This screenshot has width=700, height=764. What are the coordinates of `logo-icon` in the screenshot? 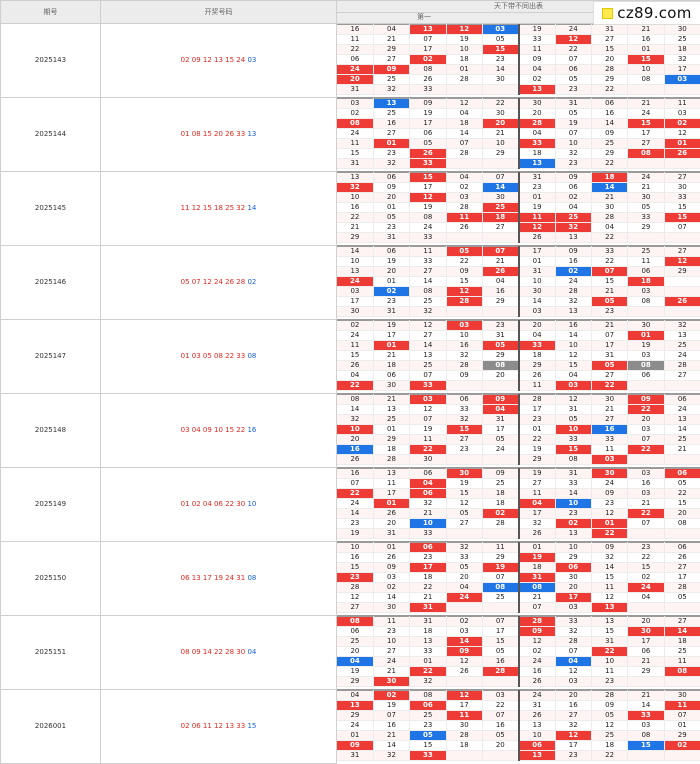 It's located at (607, 13).